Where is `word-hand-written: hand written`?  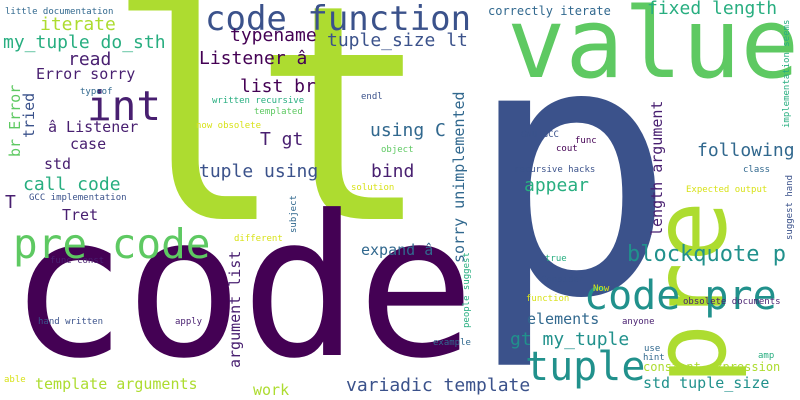
word-hand-written: hand written is located at coordinates (71, 322).